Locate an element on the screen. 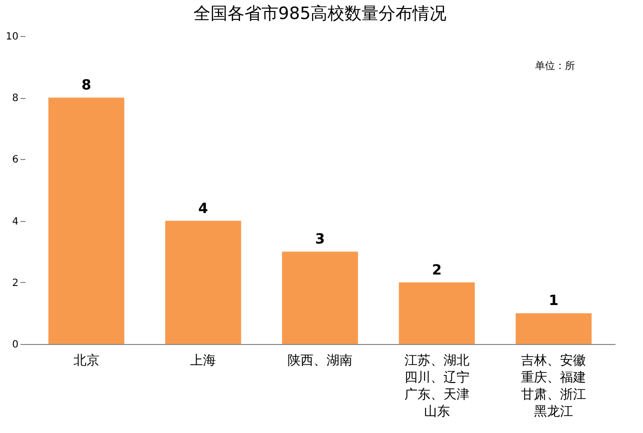 The image size is (643, 433). annotation: 单位：所 is located at coordinates (555, 66).